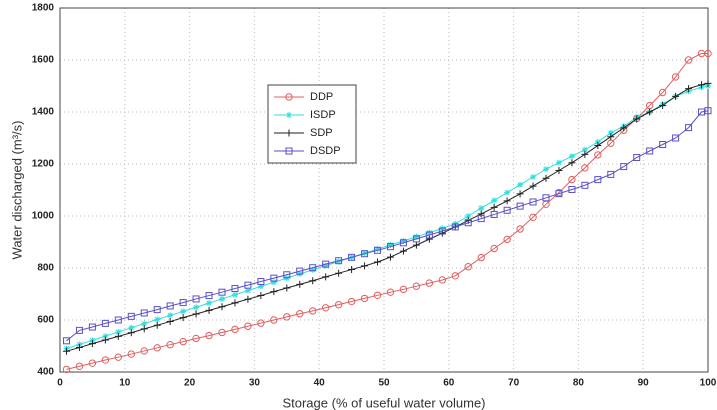 The width and height of the screenshot is (717, 410). Describe the element at coordinates (325, 151) in the screenshot. I see `legend-label: DSDP` at that location.